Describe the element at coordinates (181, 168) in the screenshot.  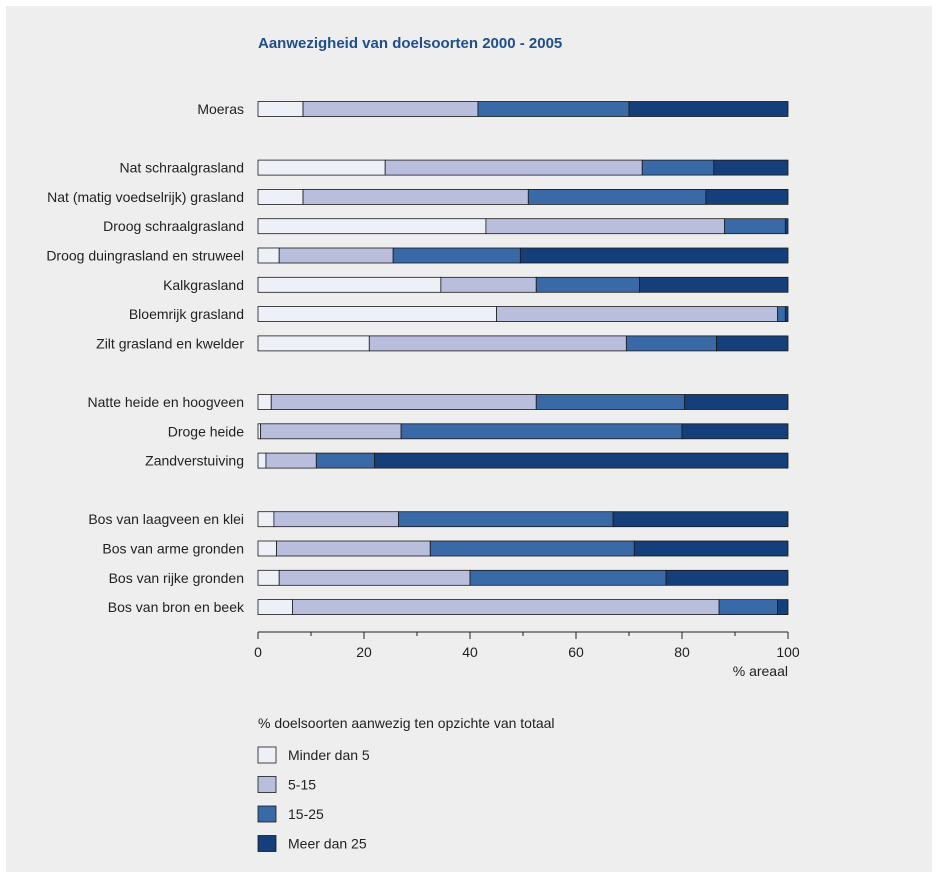
I see `category-label-nat-schraalgrasland: Nat schraalgrasland` at that location.